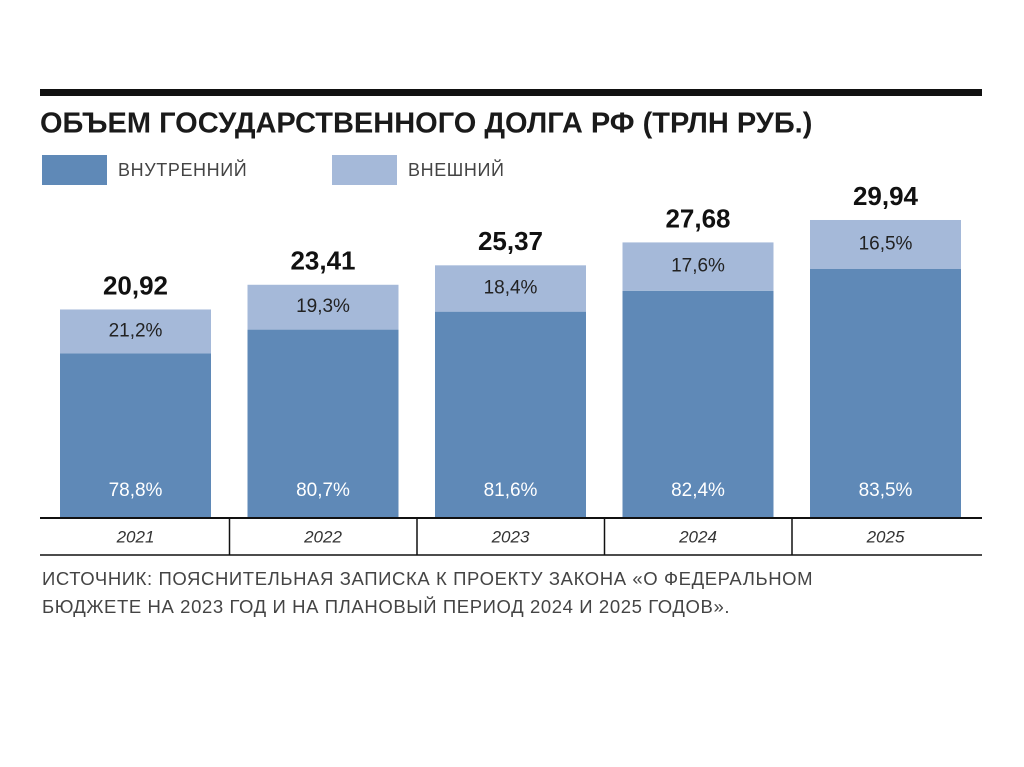 The width and height of the screenshot is (1024, 767). Describe the element at coordinates (182, 169) in the screenshot. I see `legend-label: ВНУТРЕННИЙ` at that location.